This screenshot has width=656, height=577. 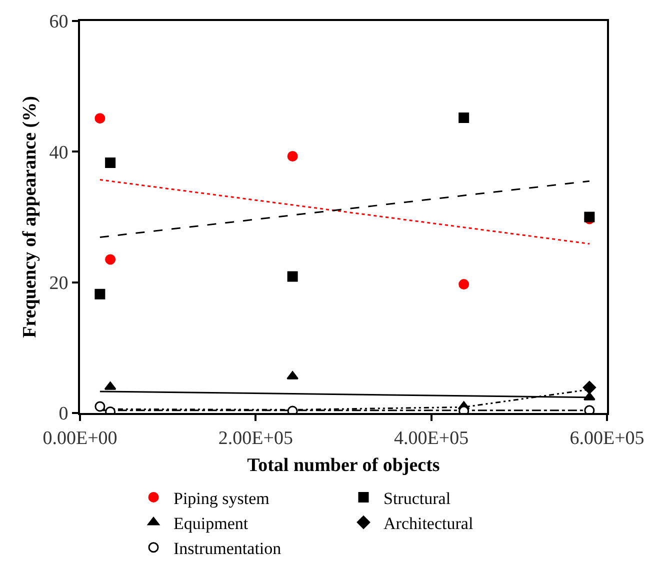 I want to click on x-tick-label: 2.00E+05, so click(x=255, y=438).